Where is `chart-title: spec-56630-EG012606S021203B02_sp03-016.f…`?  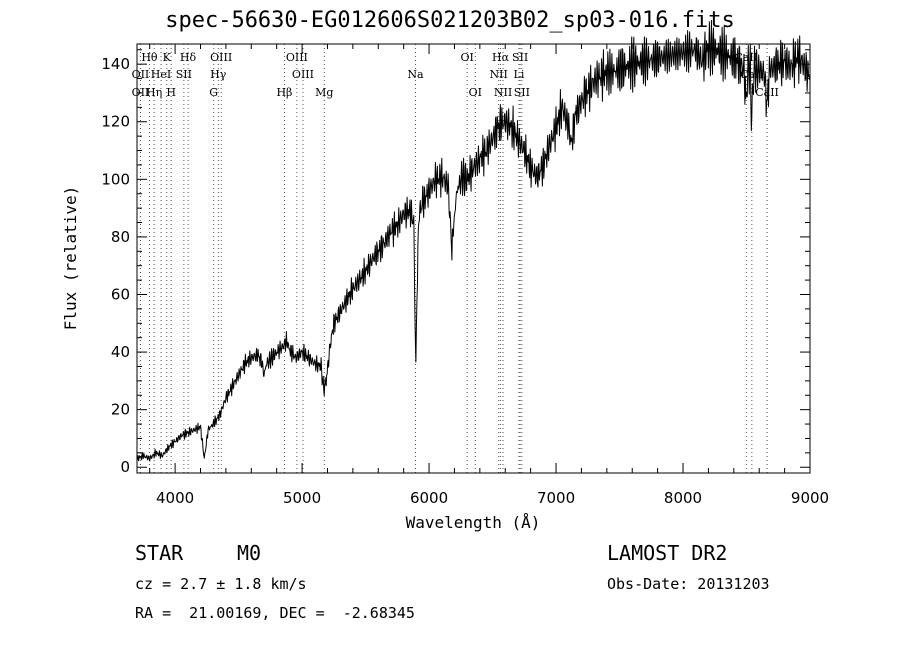 chart-title: spec-56630-EG012606S021203B02_sp03-016.f… is located at coordinates (450, 20).